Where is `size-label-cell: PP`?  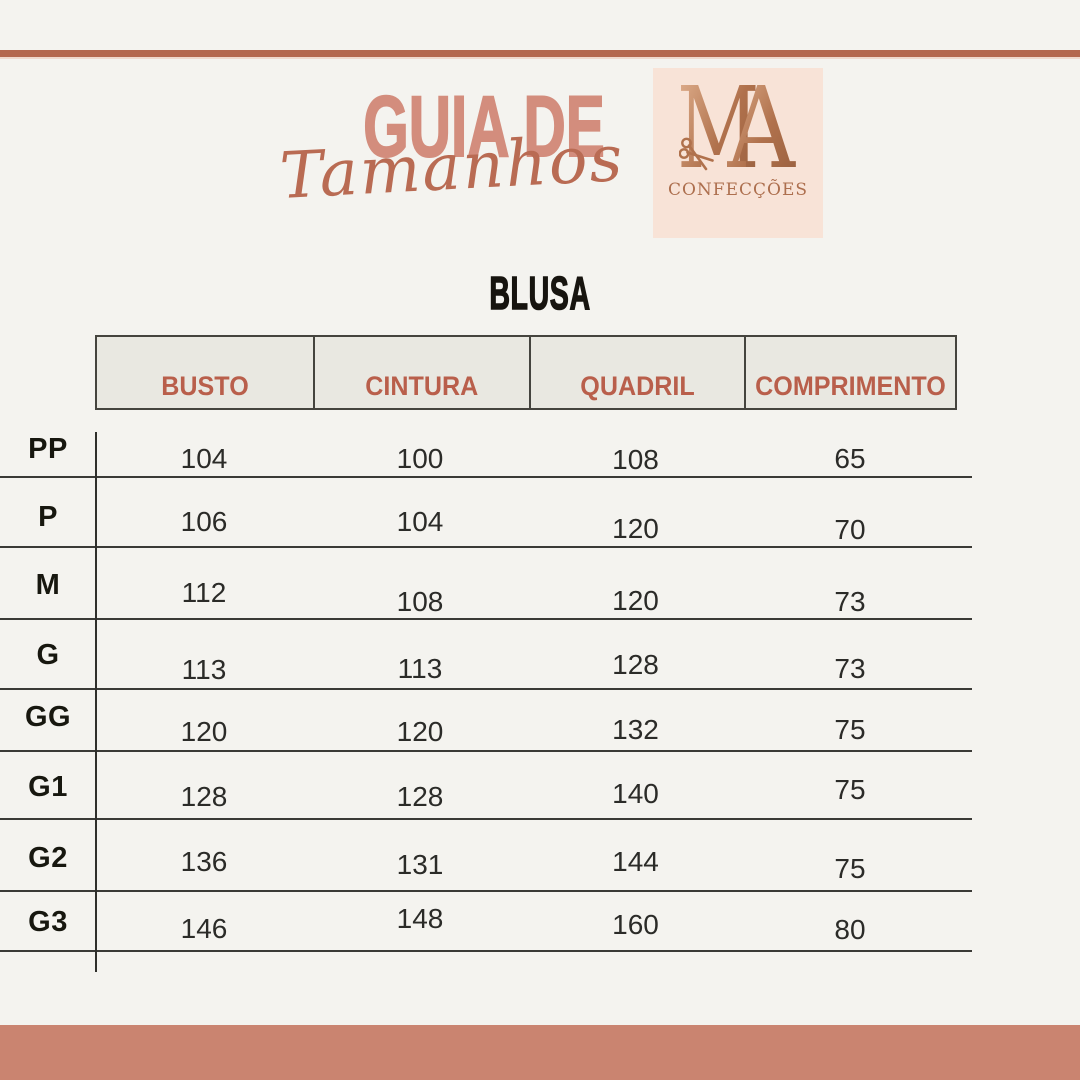 size-label-cell: PP is located at coordinates (48, 449).